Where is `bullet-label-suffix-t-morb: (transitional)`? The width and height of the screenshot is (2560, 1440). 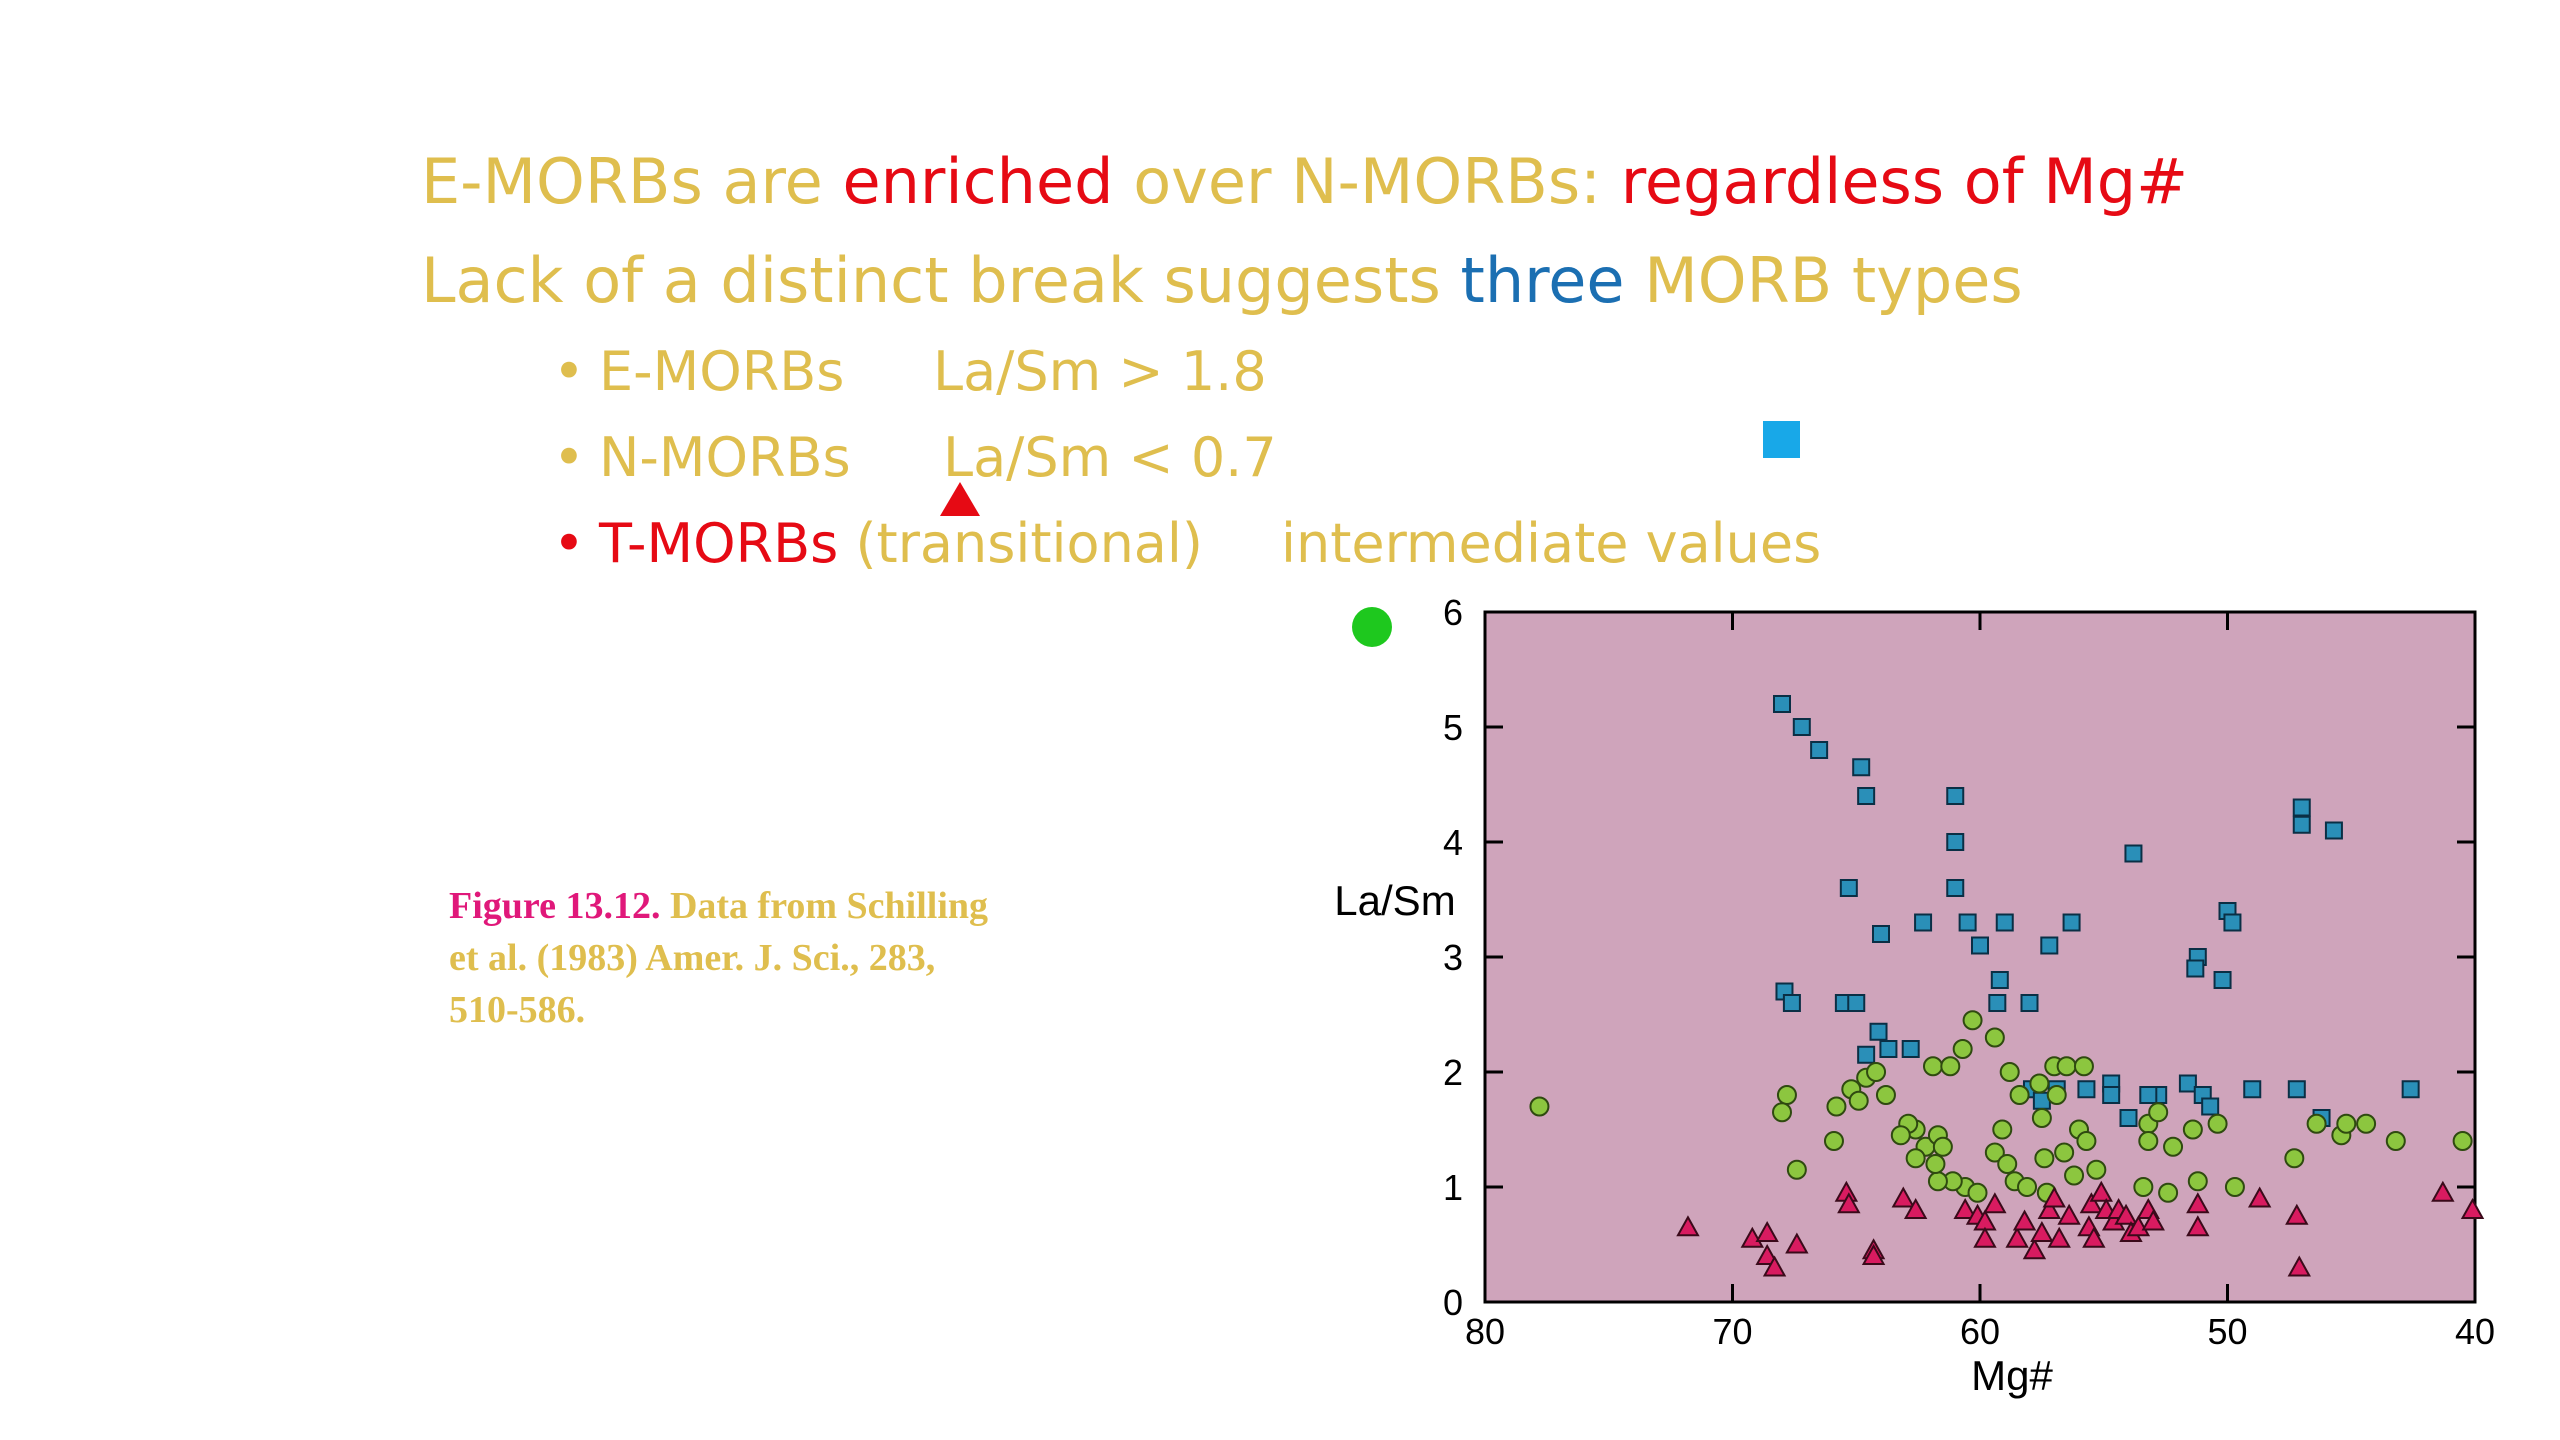 bullet-label-suffix-t-morb: (transitional) is located at coordinates (1020, 543).